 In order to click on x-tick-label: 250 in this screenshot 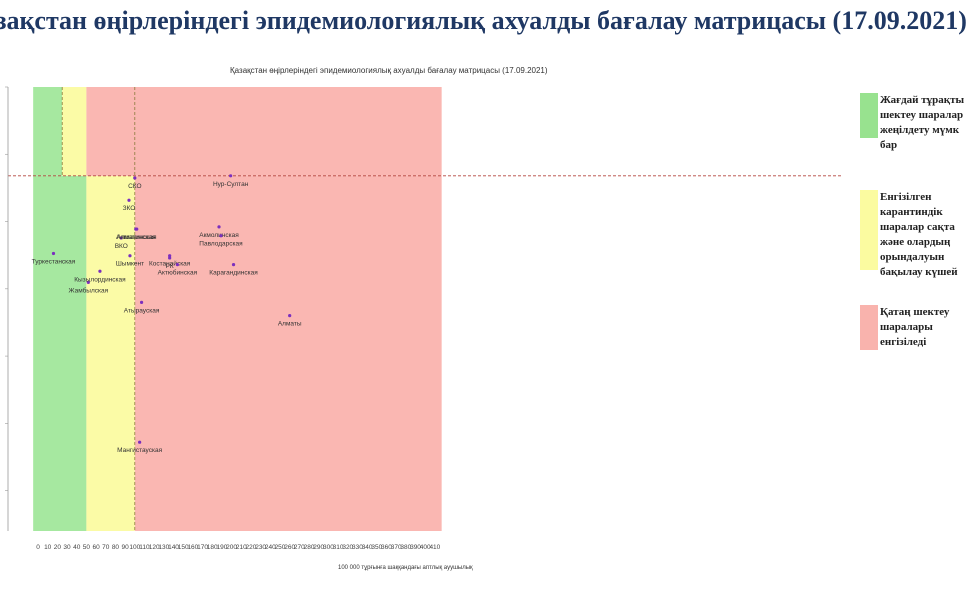, I will do `click(280, 547)`.